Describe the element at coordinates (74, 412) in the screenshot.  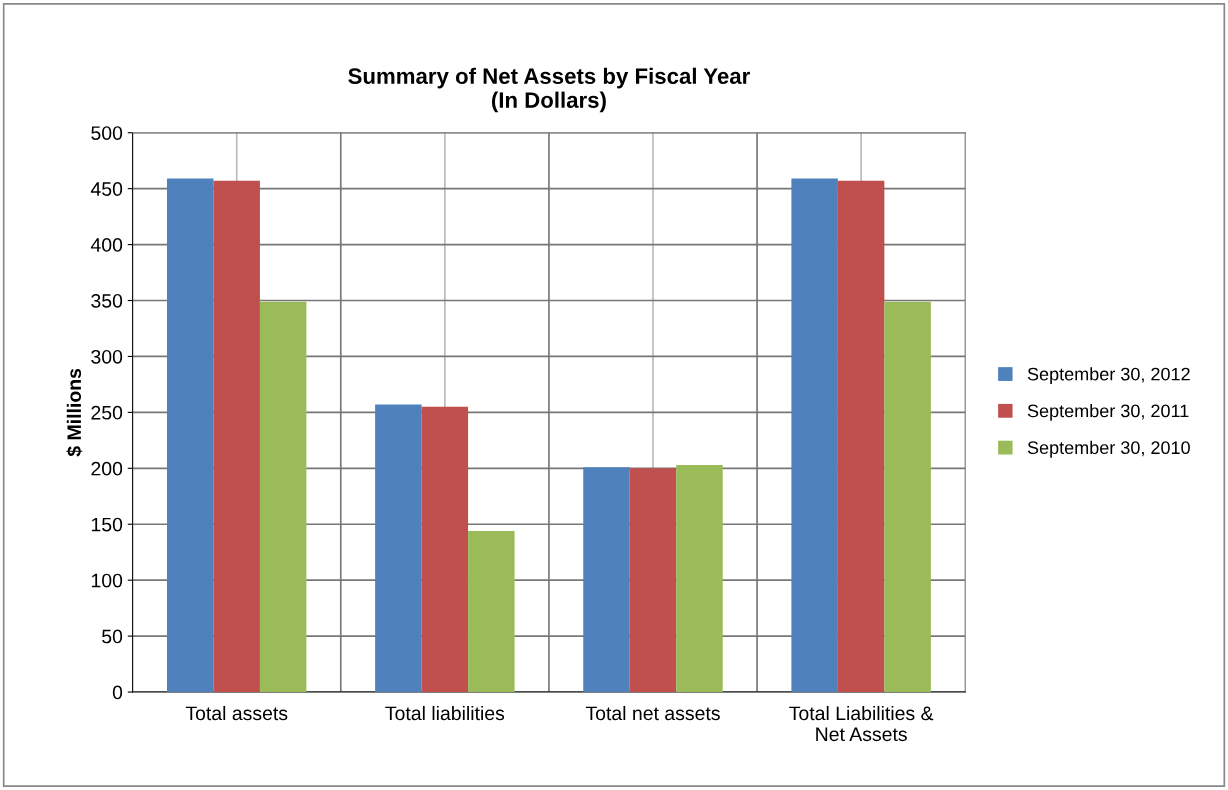
I see `y-axis-title: $ Millions` at that location.